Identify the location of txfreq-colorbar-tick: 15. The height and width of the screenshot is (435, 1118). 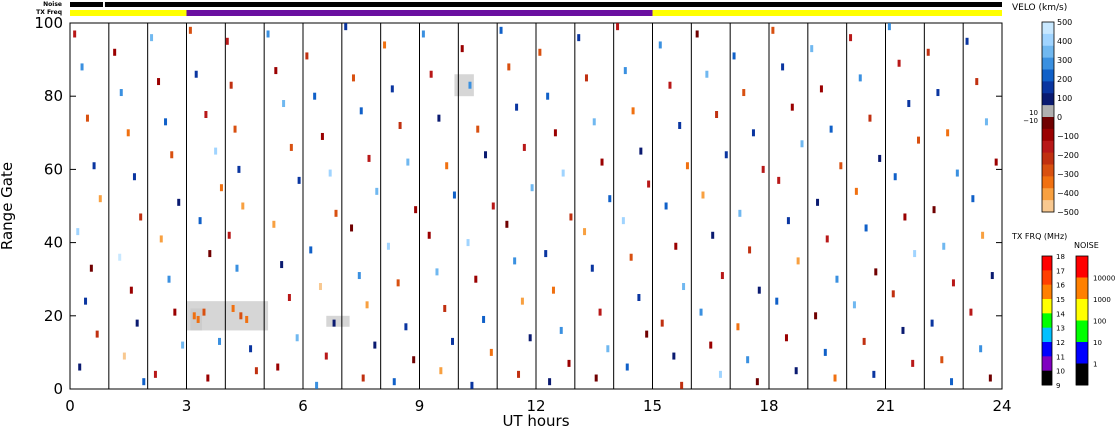
(1060, 300).